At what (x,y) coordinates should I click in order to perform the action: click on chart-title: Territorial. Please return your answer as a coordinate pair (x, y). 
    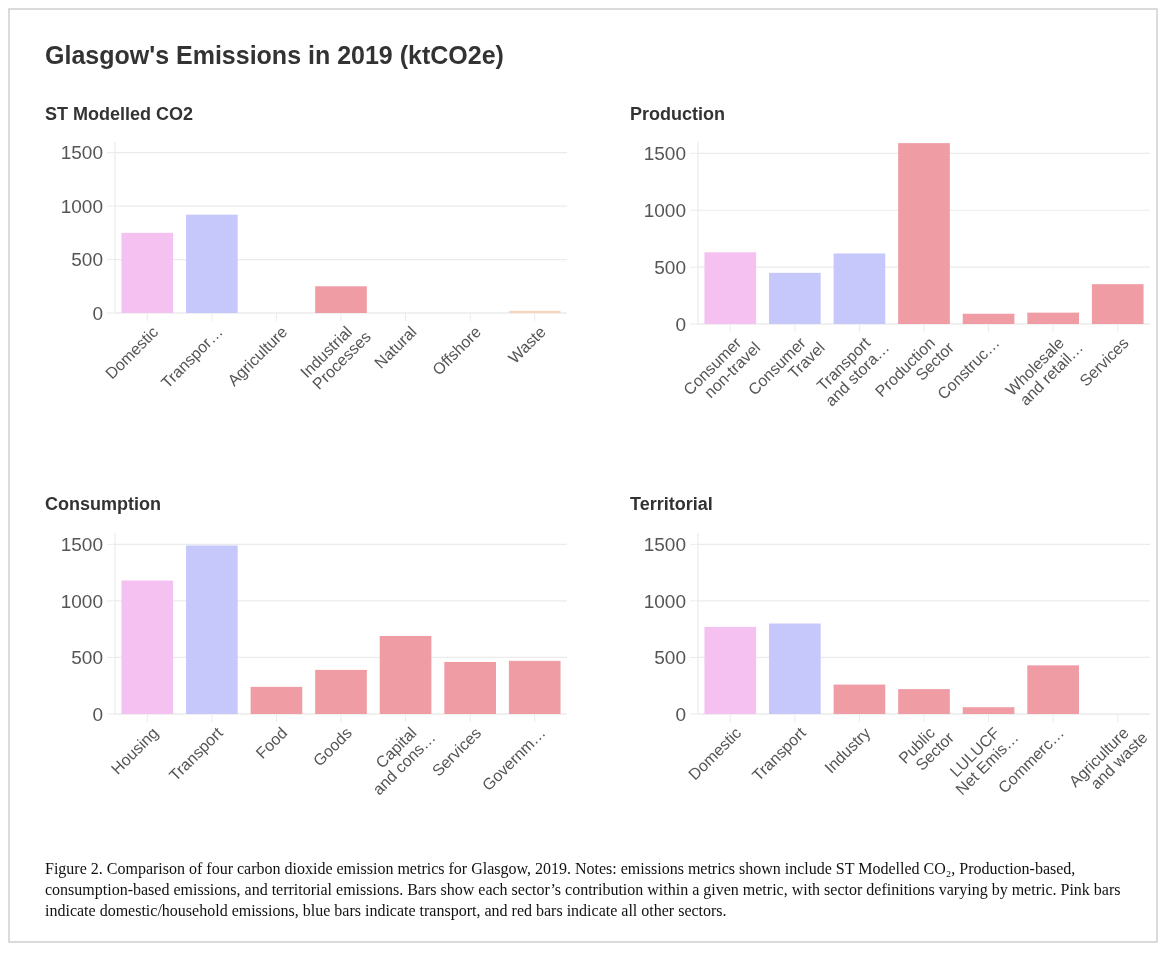
    Looking at the image, I should click on (671, 504).